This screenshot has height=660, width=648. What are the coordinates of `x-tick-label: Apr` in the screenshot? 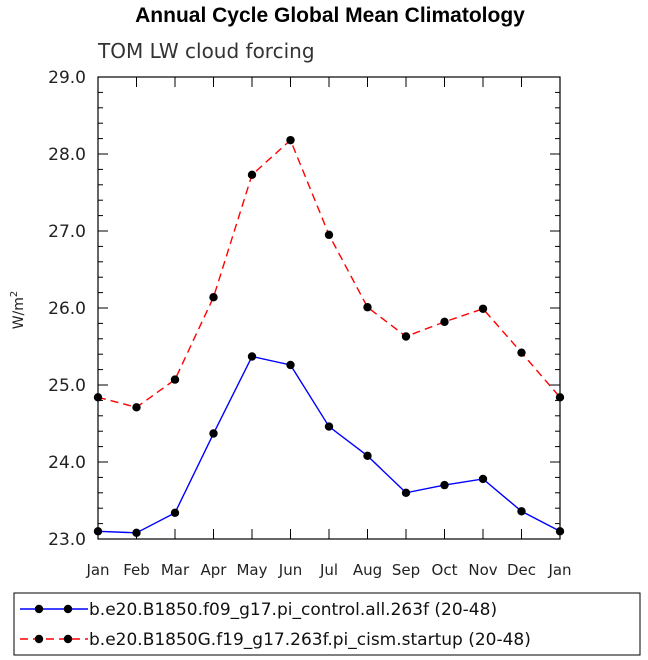 It's located at (214, 570).